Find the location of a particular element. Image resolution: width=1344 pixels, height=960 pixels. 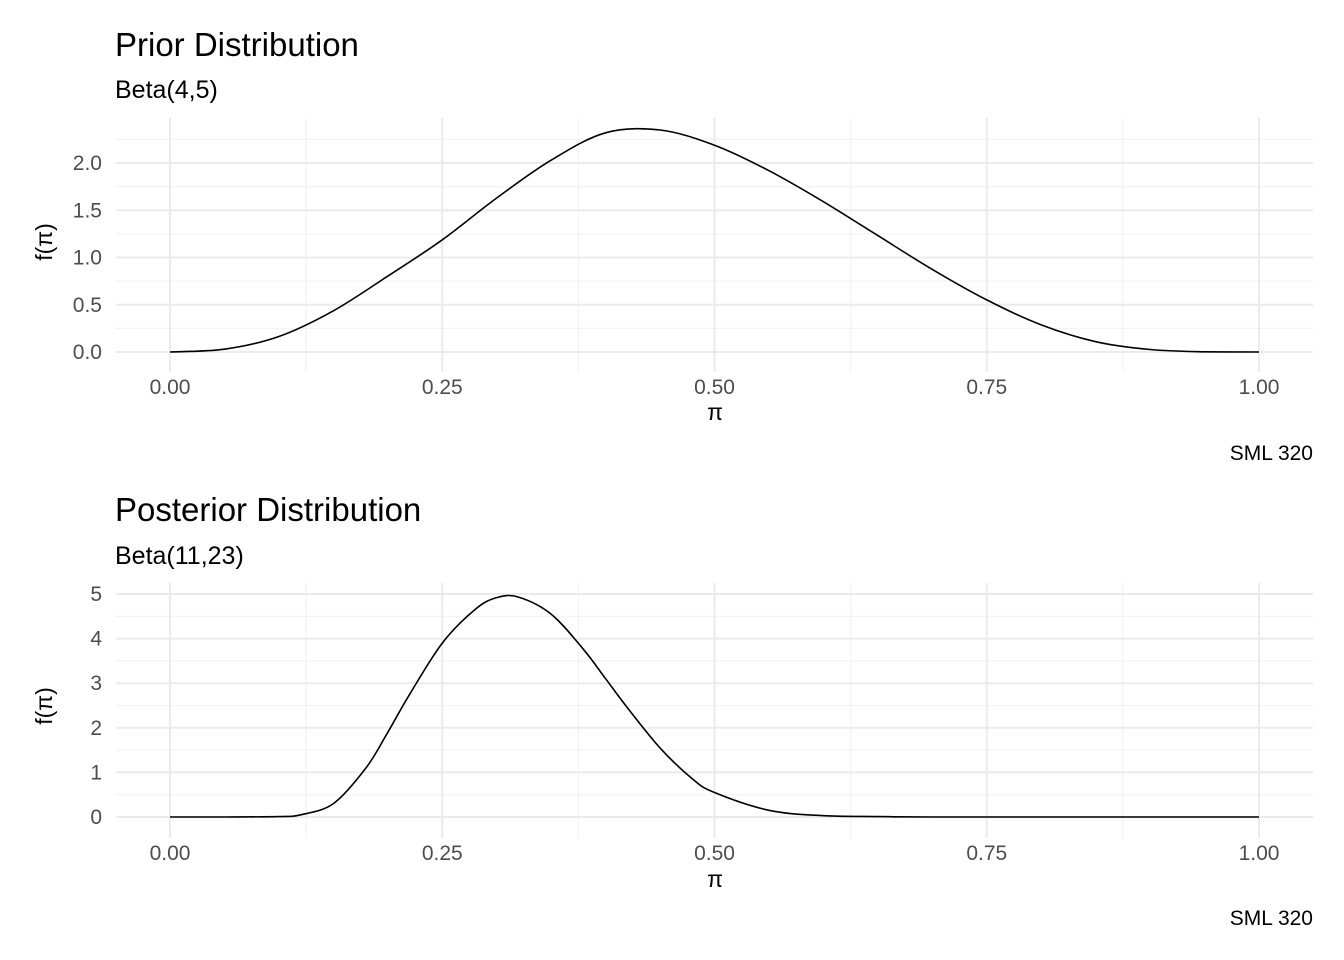

posterior-x-axis-label: π is located at coordinates (715, 879).